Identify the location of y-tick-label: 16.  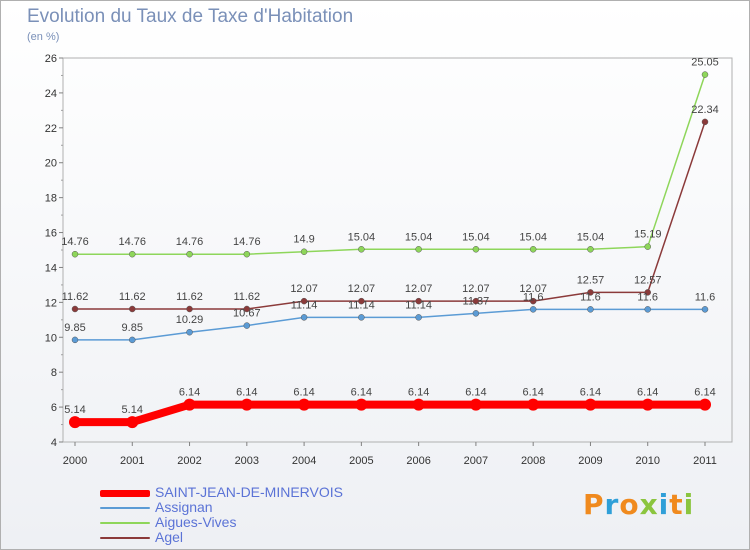
(51, 234).